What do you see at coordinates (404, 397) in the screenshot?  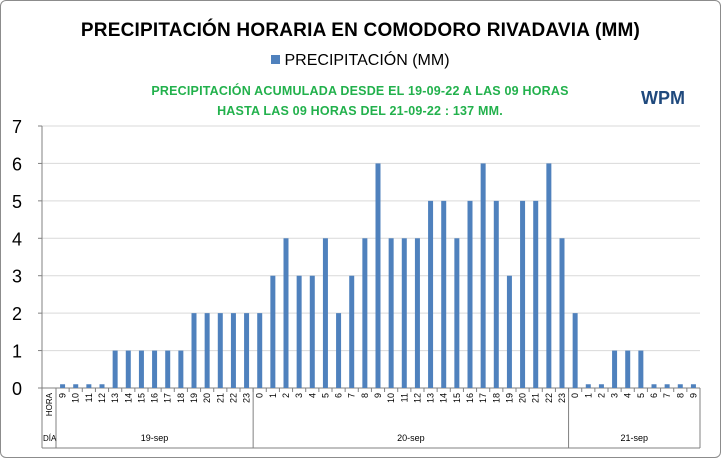 I see `x-tick-label: 11` at bounding box center [404, 397].